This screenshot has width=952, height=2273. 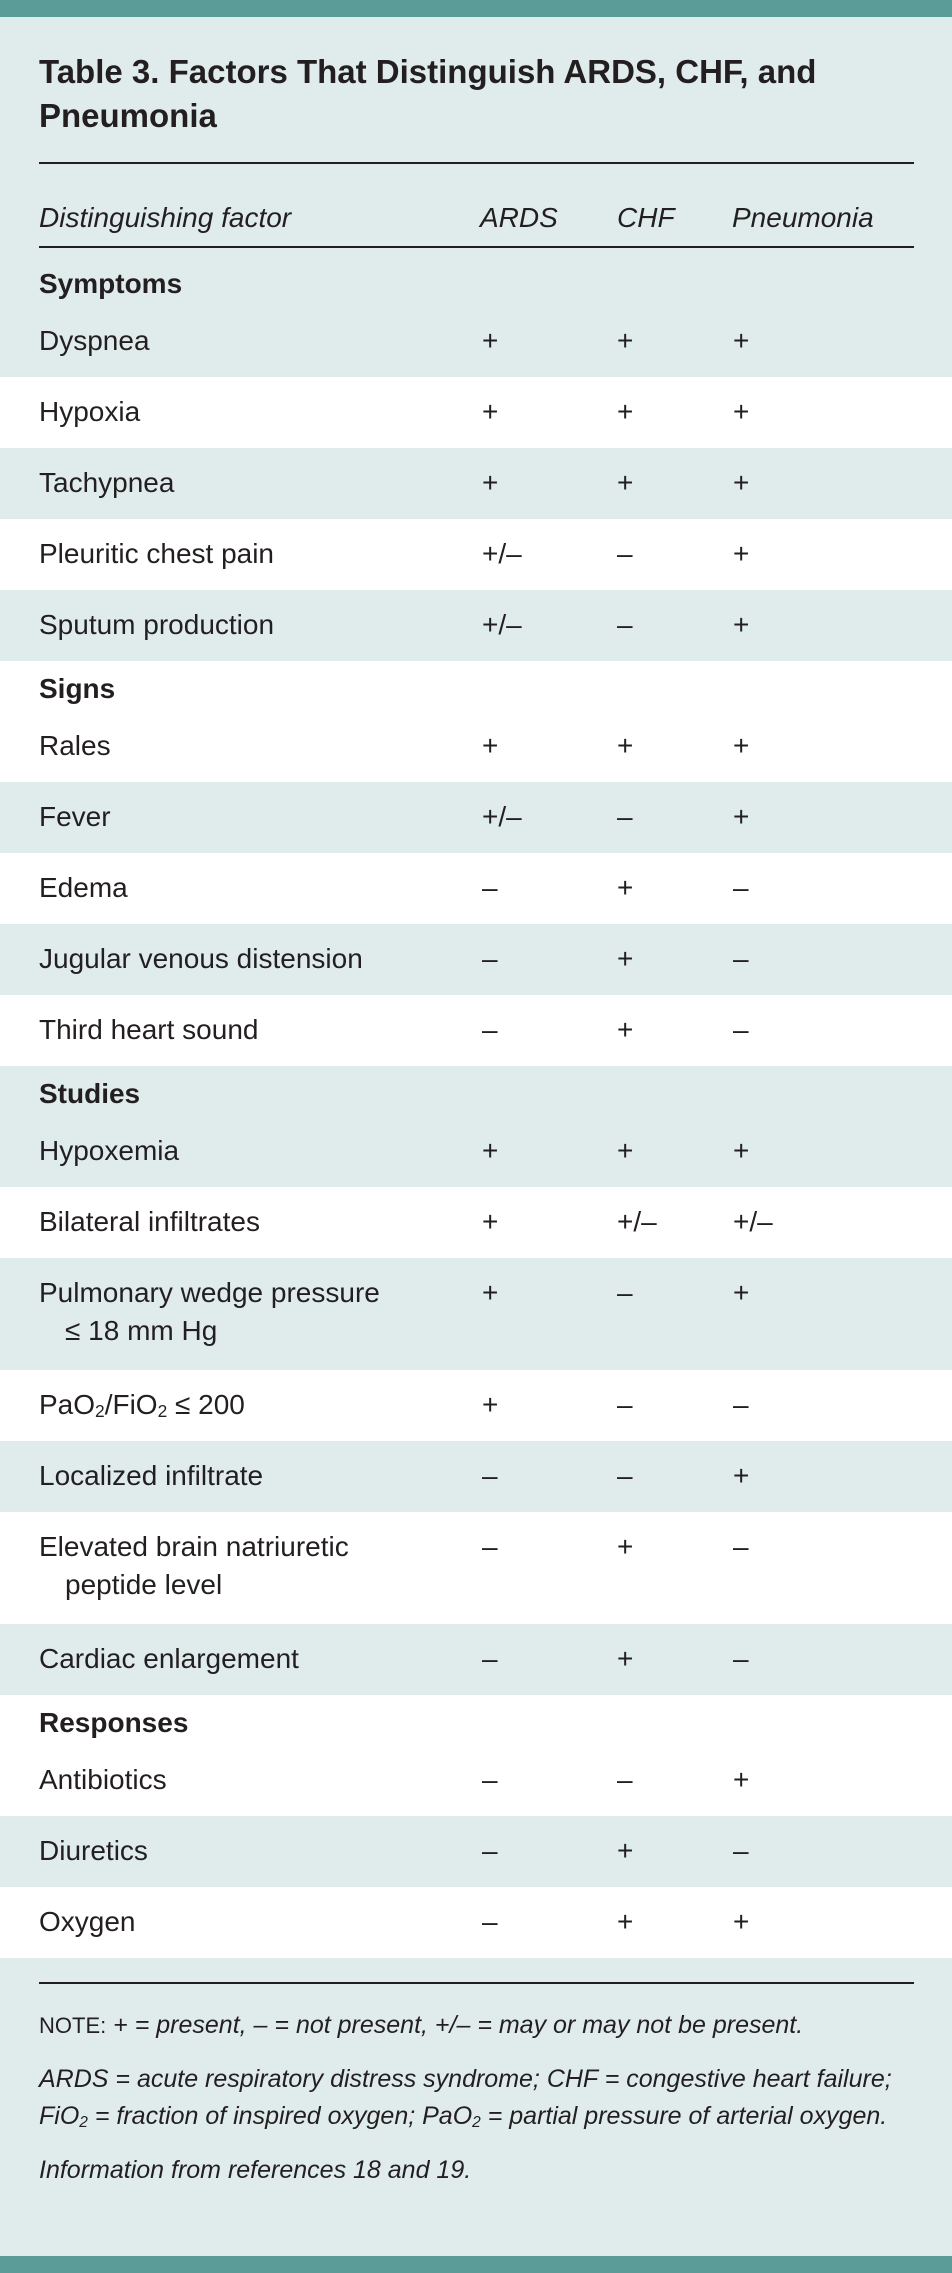 What do you see at coordinates (476, 483) in the screenshot?
I see `table-row: Tachypnea + + +` at bounding box center [476, 483].